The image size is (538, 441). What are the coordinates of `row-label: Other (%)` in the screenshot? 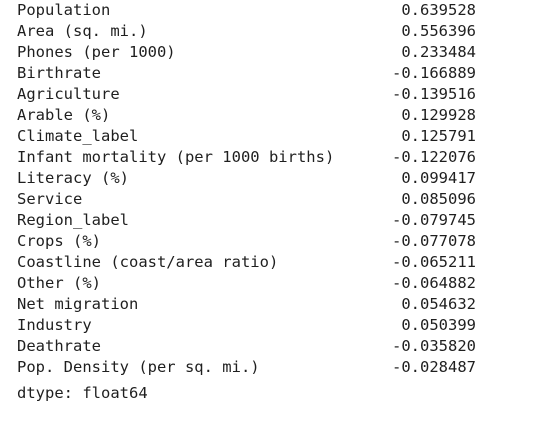 It's located at (59, 283).